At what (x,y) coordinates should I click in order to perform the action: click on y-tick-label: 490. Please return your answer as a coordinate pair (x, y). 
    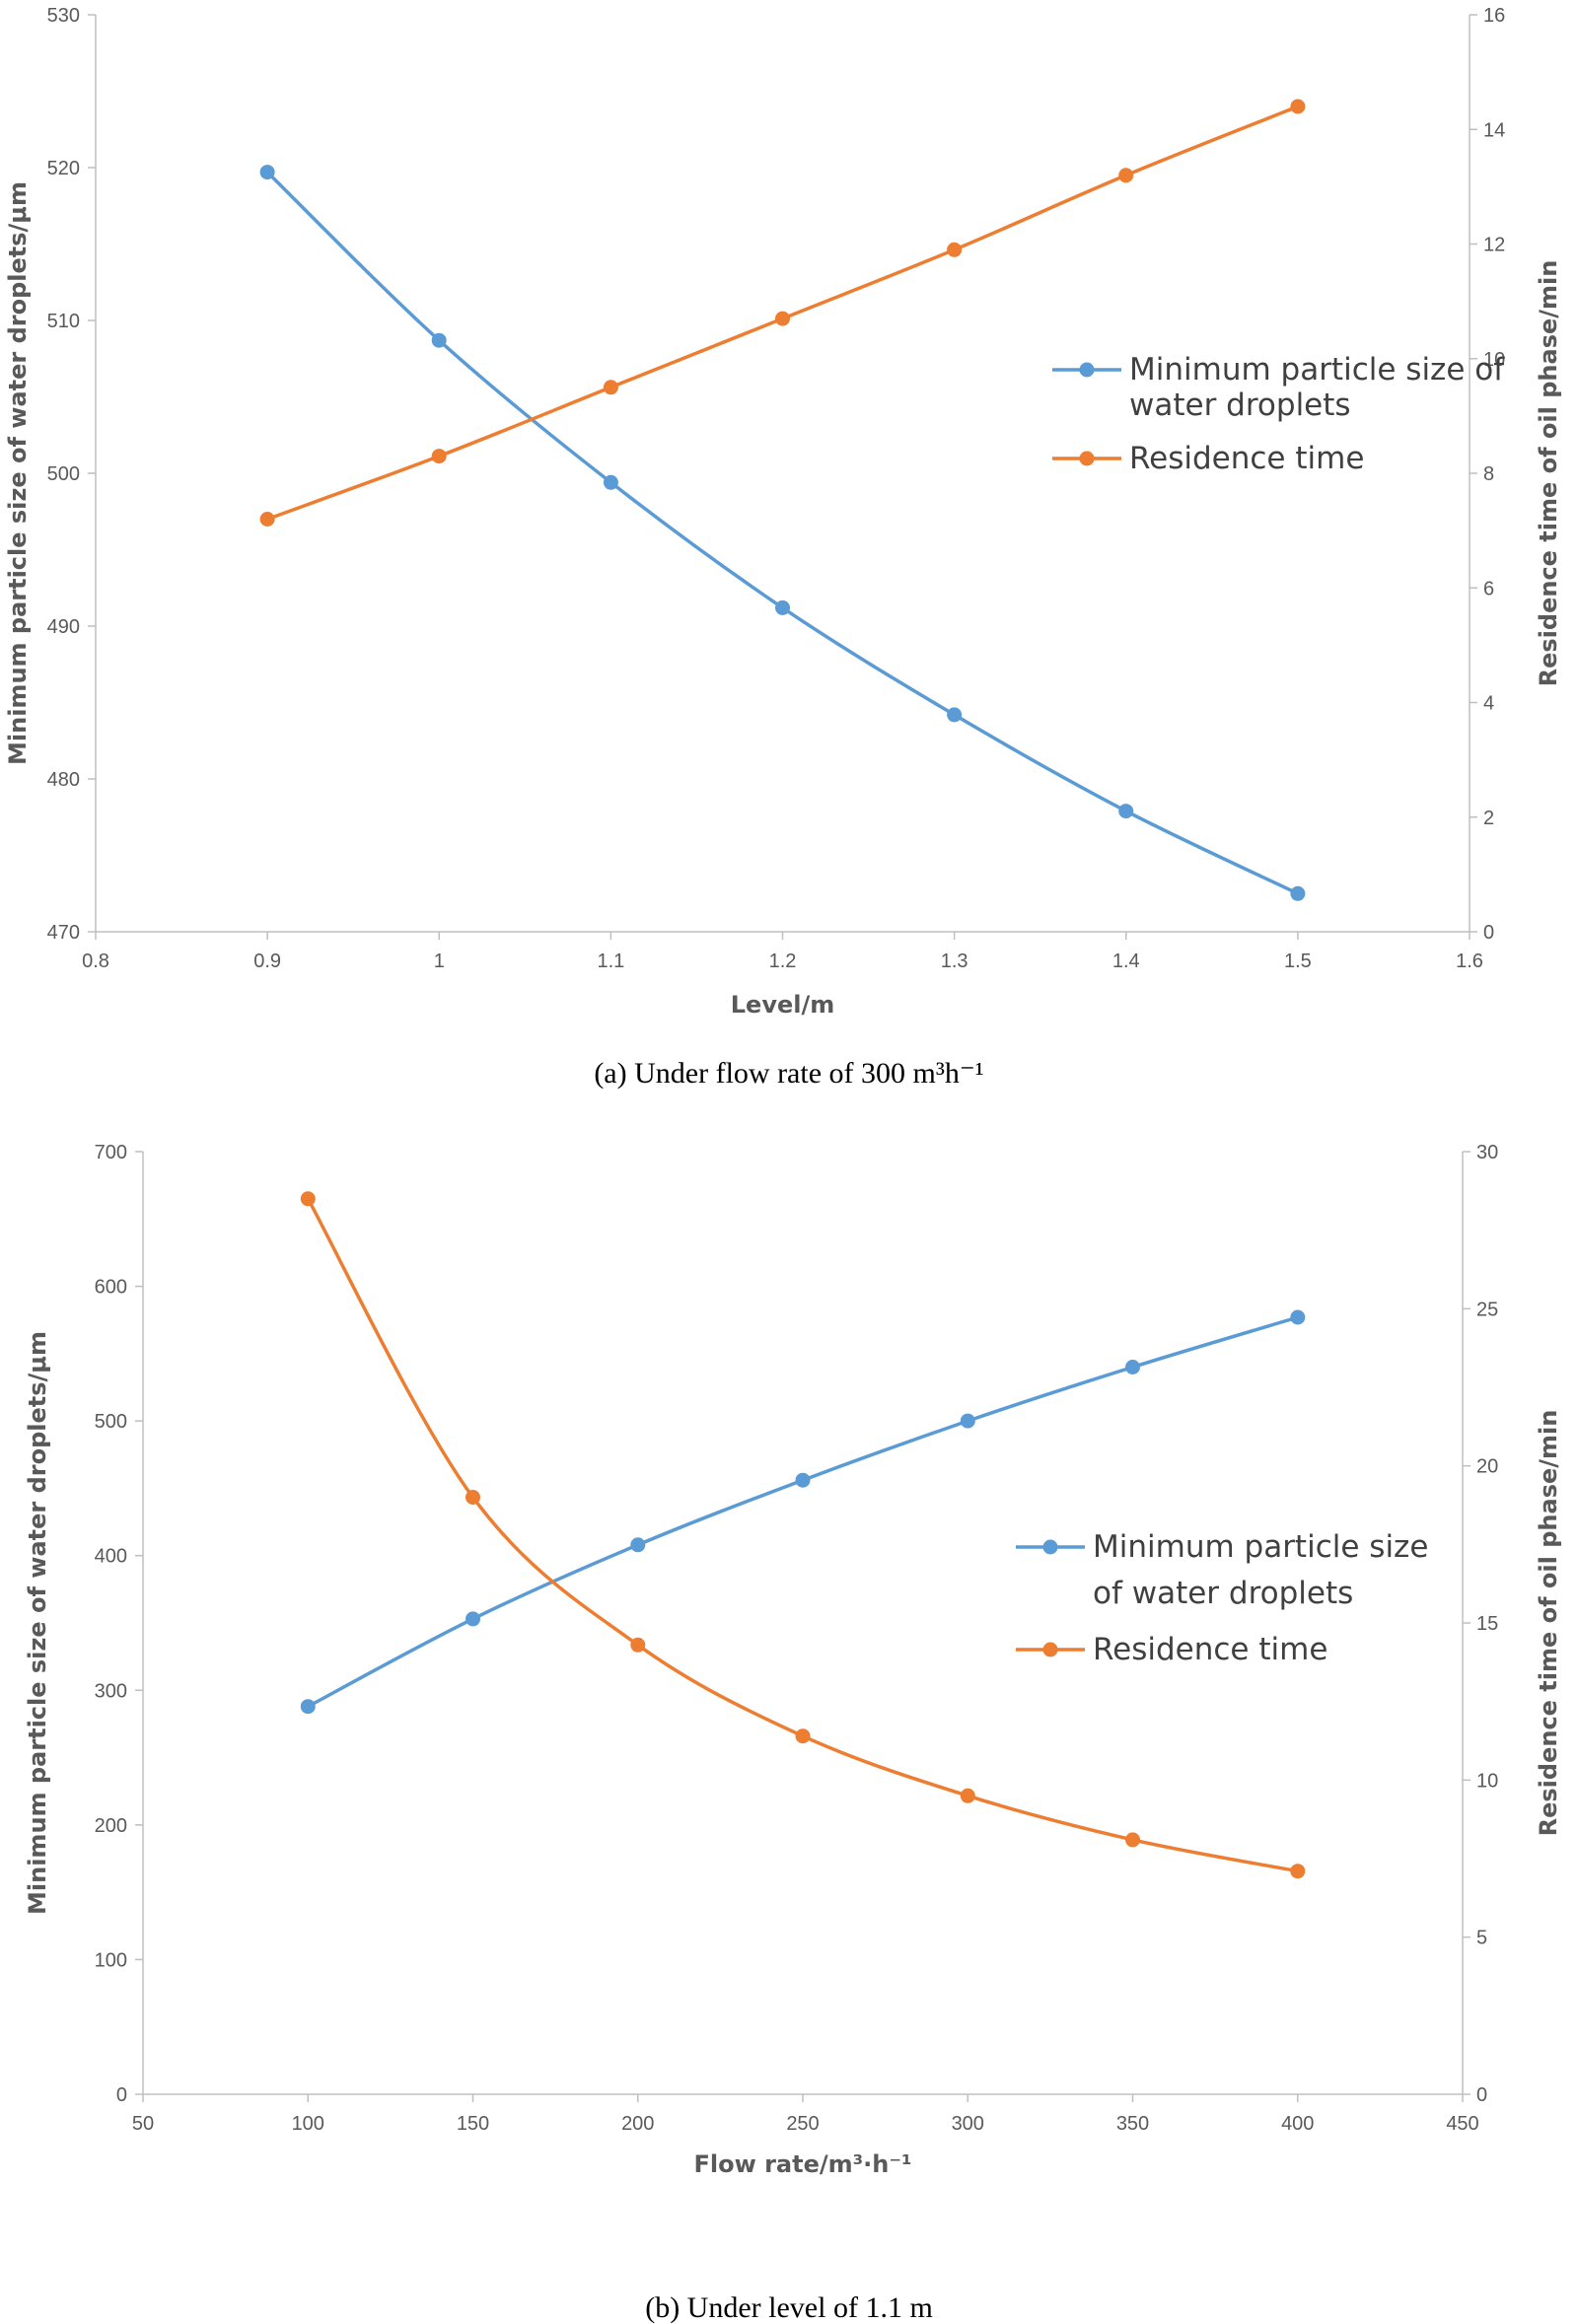
    Looking at the image, I should click on (64, 627).